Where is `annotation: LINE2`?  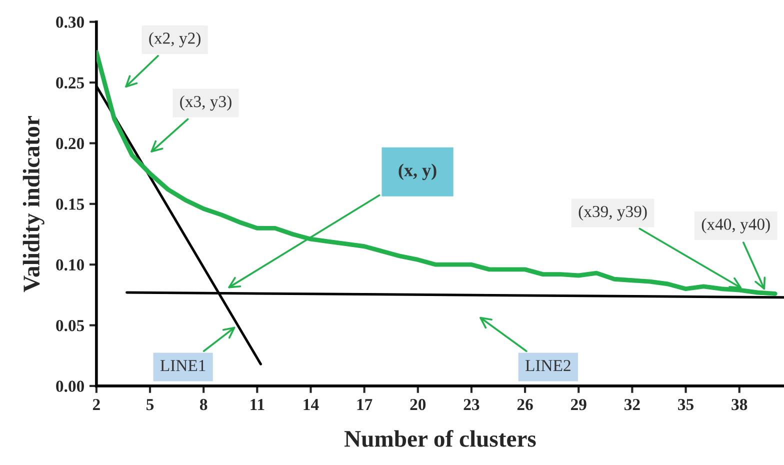 annotation: LINE2 is located at coordinates (548, 366).